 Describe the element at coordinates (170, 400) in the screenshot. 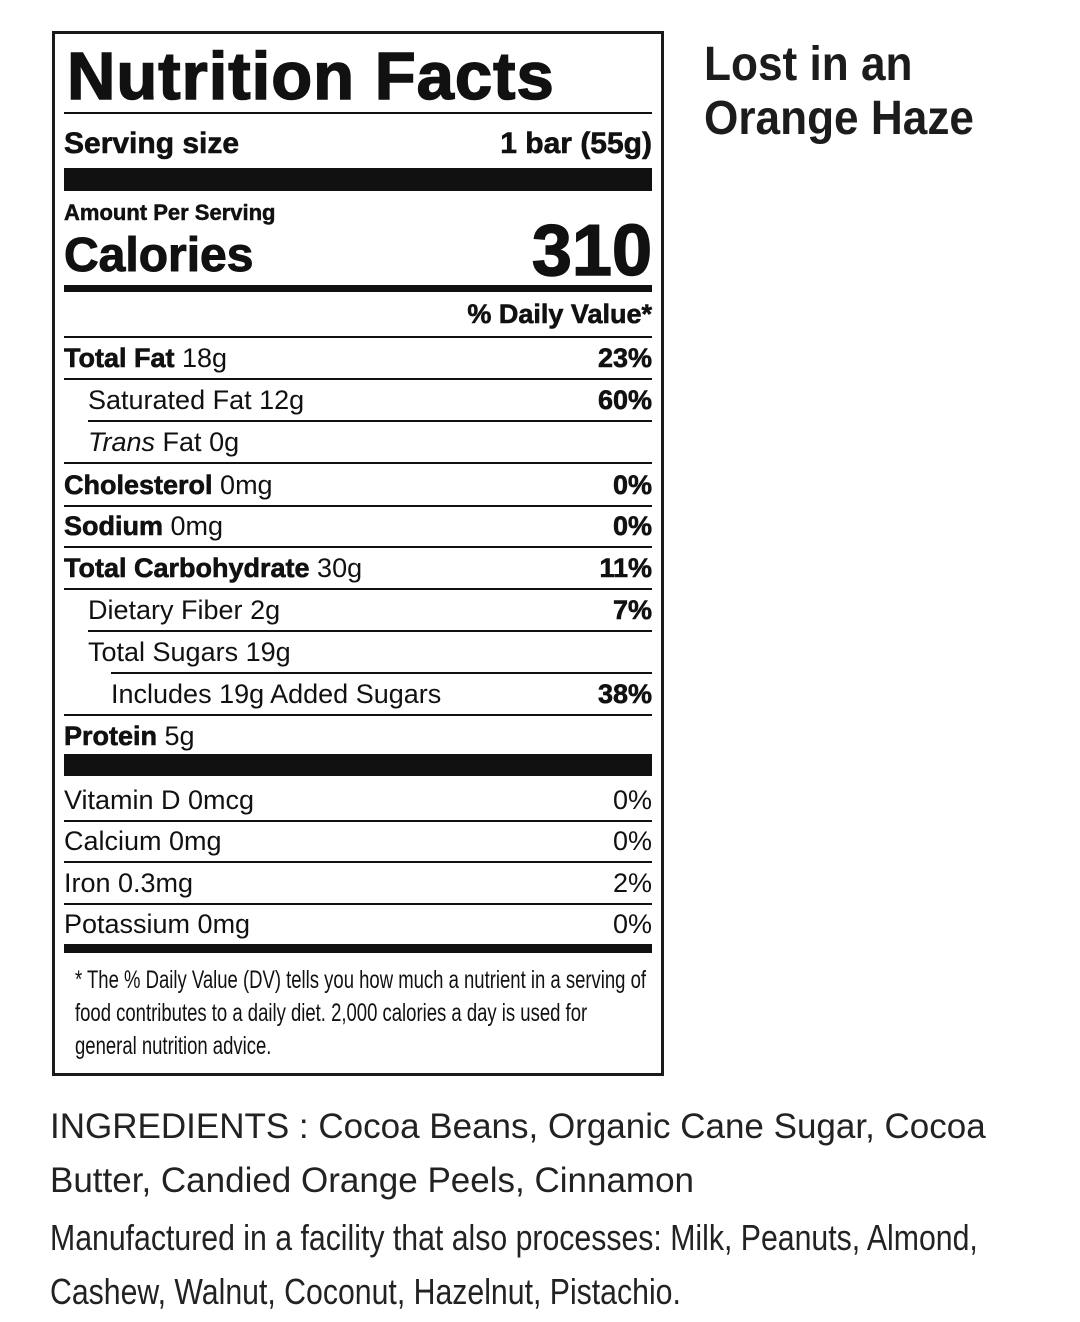

I see `nutrient-name: Saturated Fat` at that location.